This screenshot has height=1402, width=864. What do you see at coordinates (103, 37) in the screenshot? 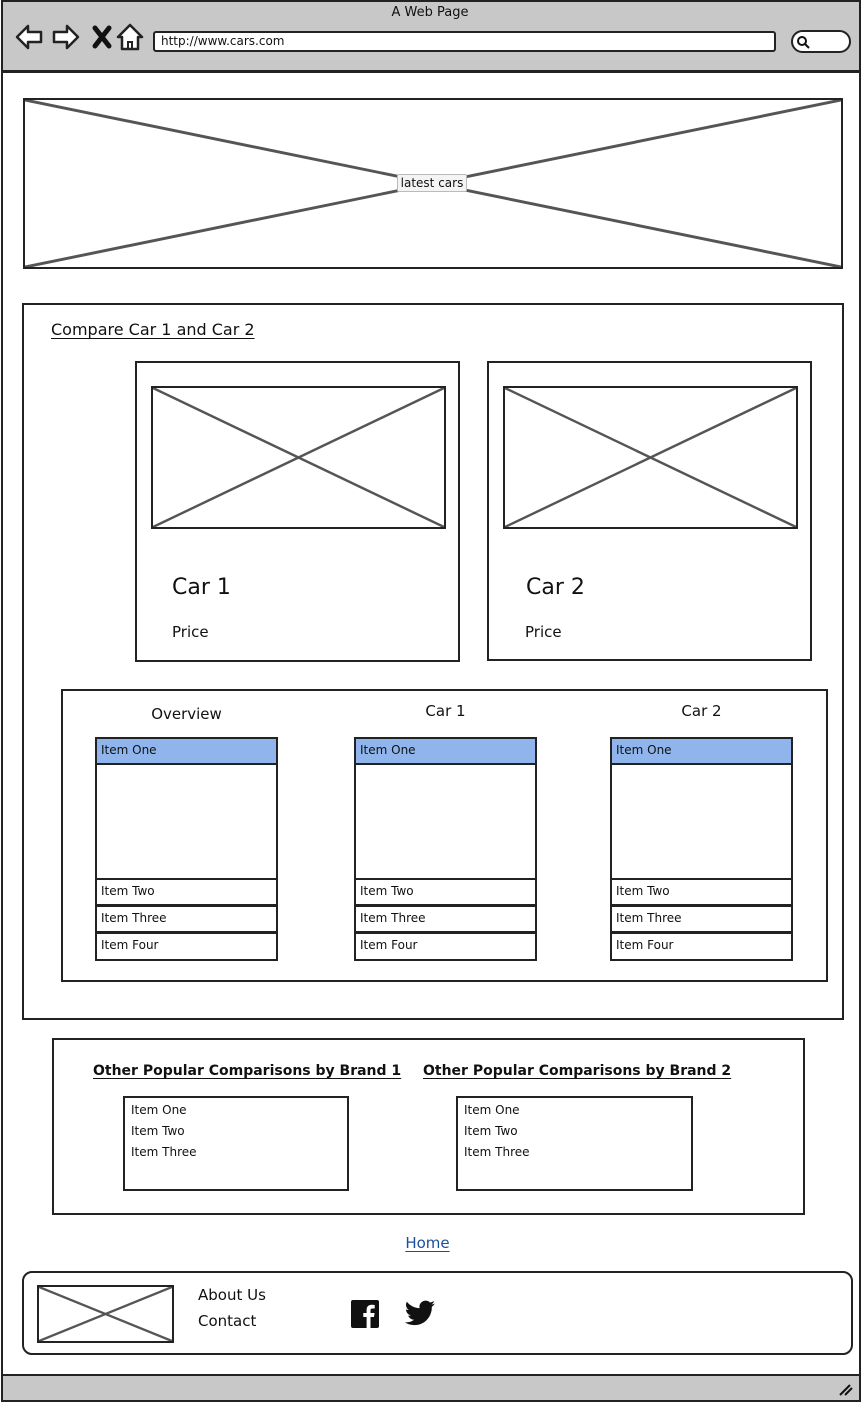
I see `stop-icon` at bounding box center [103, 37].